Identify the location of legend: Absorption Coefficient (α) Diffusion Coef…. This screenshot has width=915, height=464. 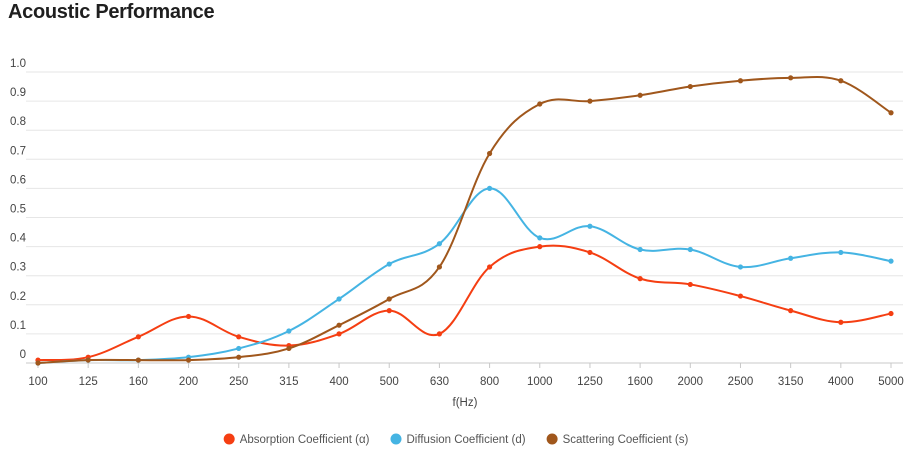
(456, 440).